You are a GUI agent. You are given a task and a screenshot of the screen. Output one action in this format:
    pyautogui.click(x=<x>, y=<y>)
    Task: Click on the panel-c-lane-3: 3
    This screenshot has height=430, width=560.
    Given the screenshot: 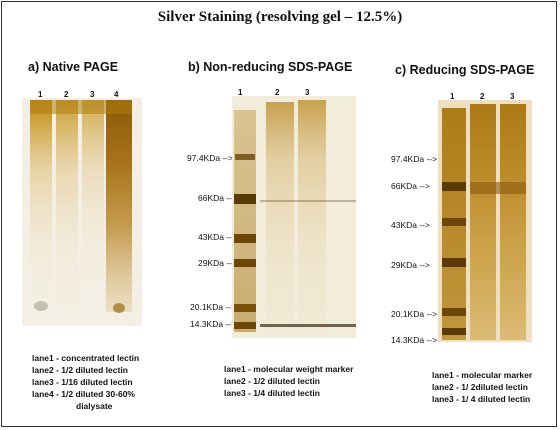 What is the action you would take?
    pyautogui.click(x=512, y=96)
    